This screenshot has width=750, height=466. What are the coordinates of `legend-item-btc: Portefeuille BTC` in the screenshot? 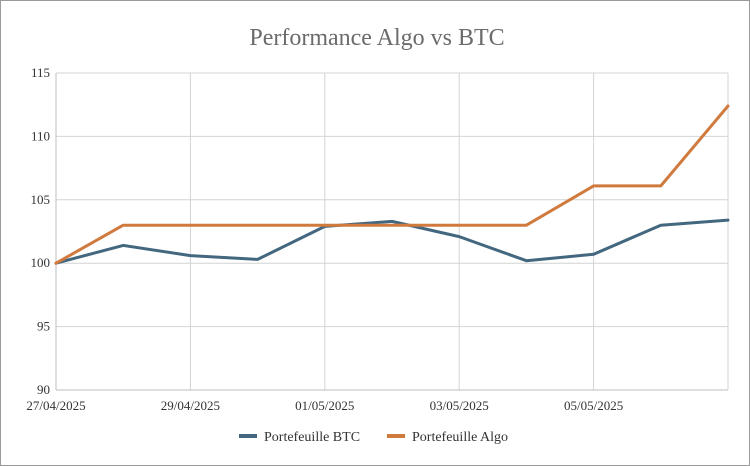 It's located at (299, 437).